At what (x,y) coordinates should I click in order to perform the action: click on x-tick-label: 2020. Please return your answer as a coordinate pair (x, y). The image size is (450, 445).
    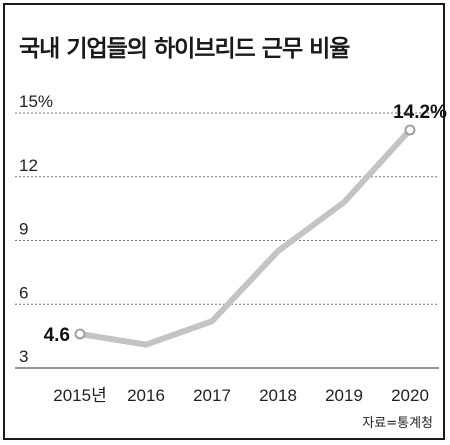
    Looking at the image, I should click on (410, 395).